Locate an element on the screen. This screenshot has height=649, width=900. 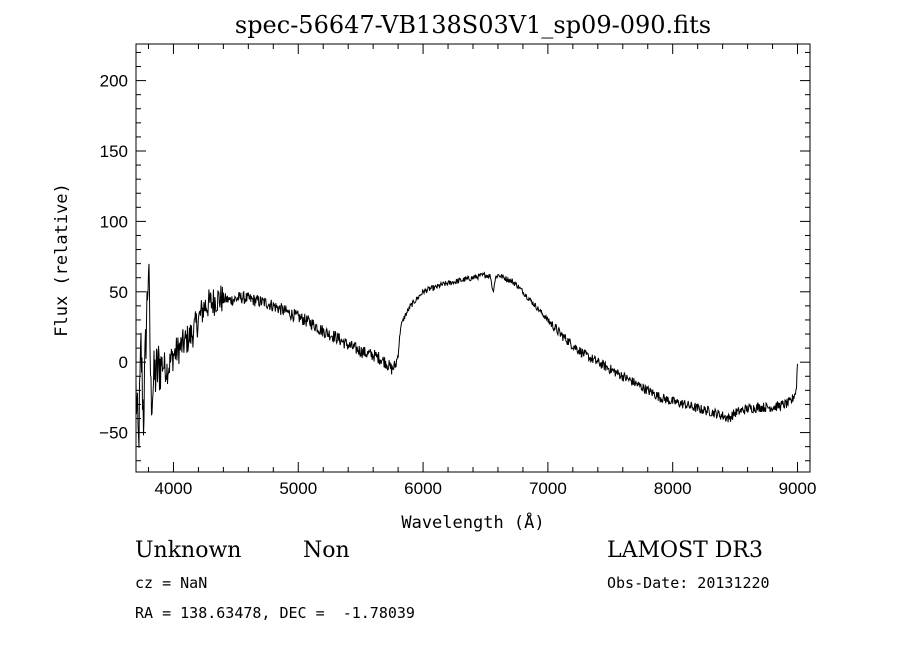
x-tick-label: 4000 is located at coordinates (174, 488).